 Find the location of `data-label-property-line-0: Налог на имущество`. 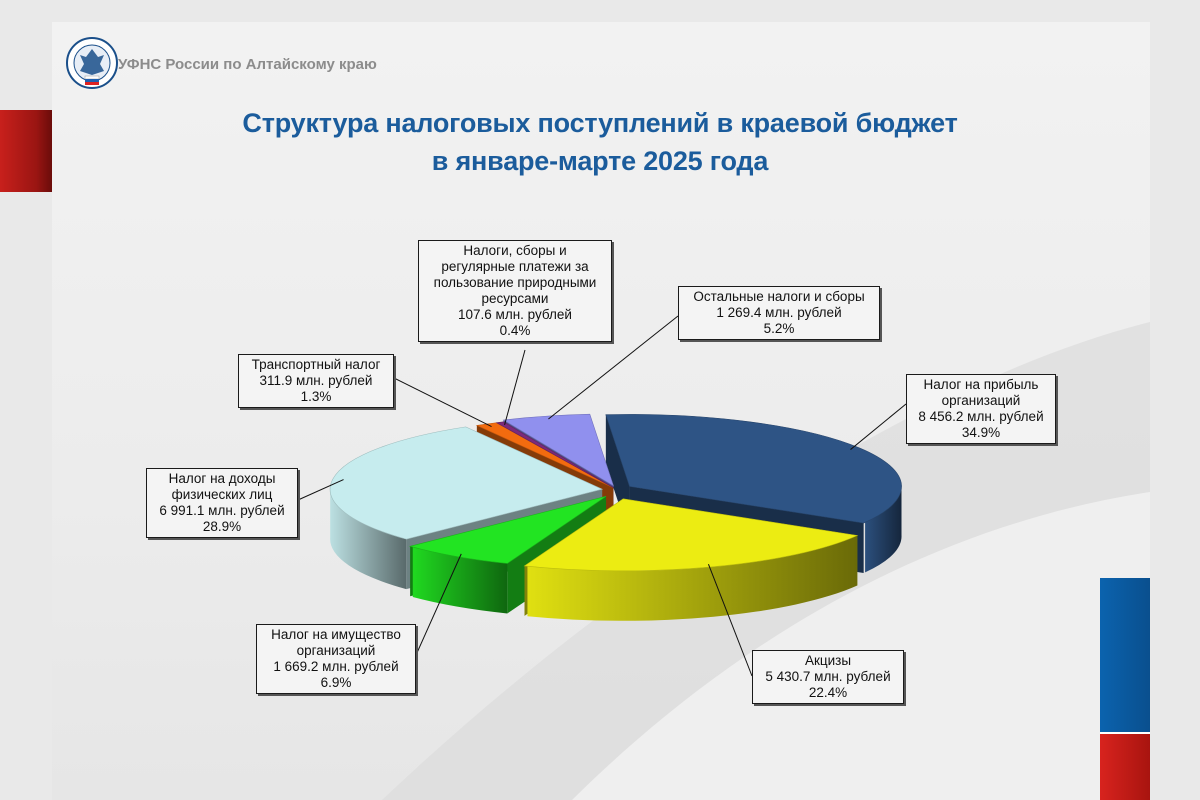

data-label-property-line-0: Налог на имущество is located at coordinates (336, 634).